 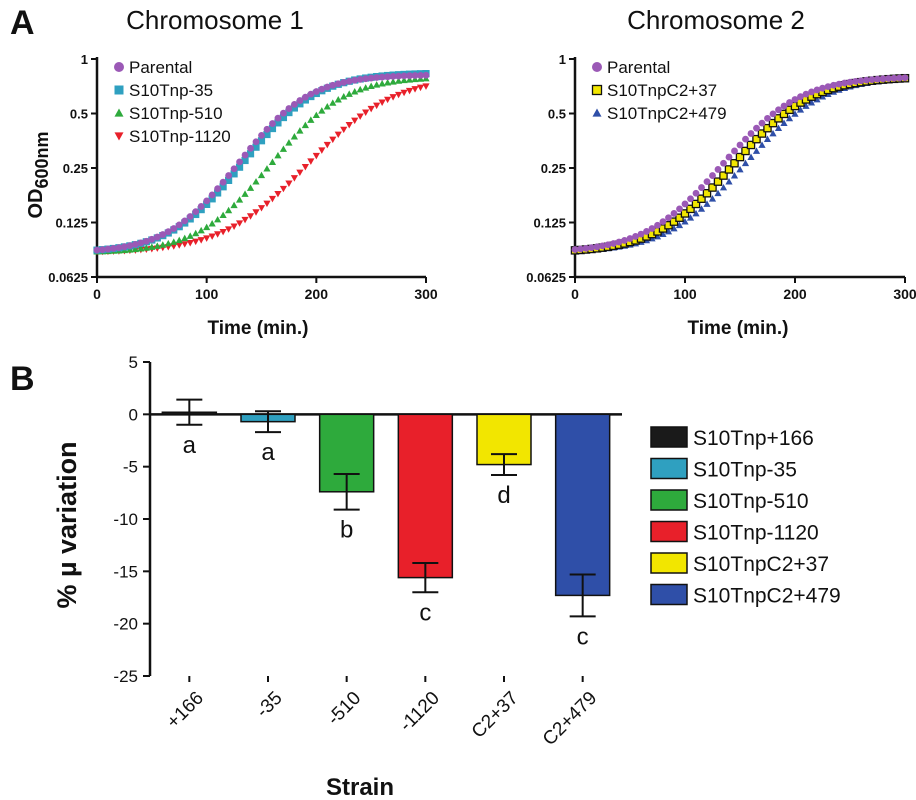 What do you see at coordinates (125, 624) in the screenshot?
I see `y-tick-label: -20` at bounding box center [125, 624].